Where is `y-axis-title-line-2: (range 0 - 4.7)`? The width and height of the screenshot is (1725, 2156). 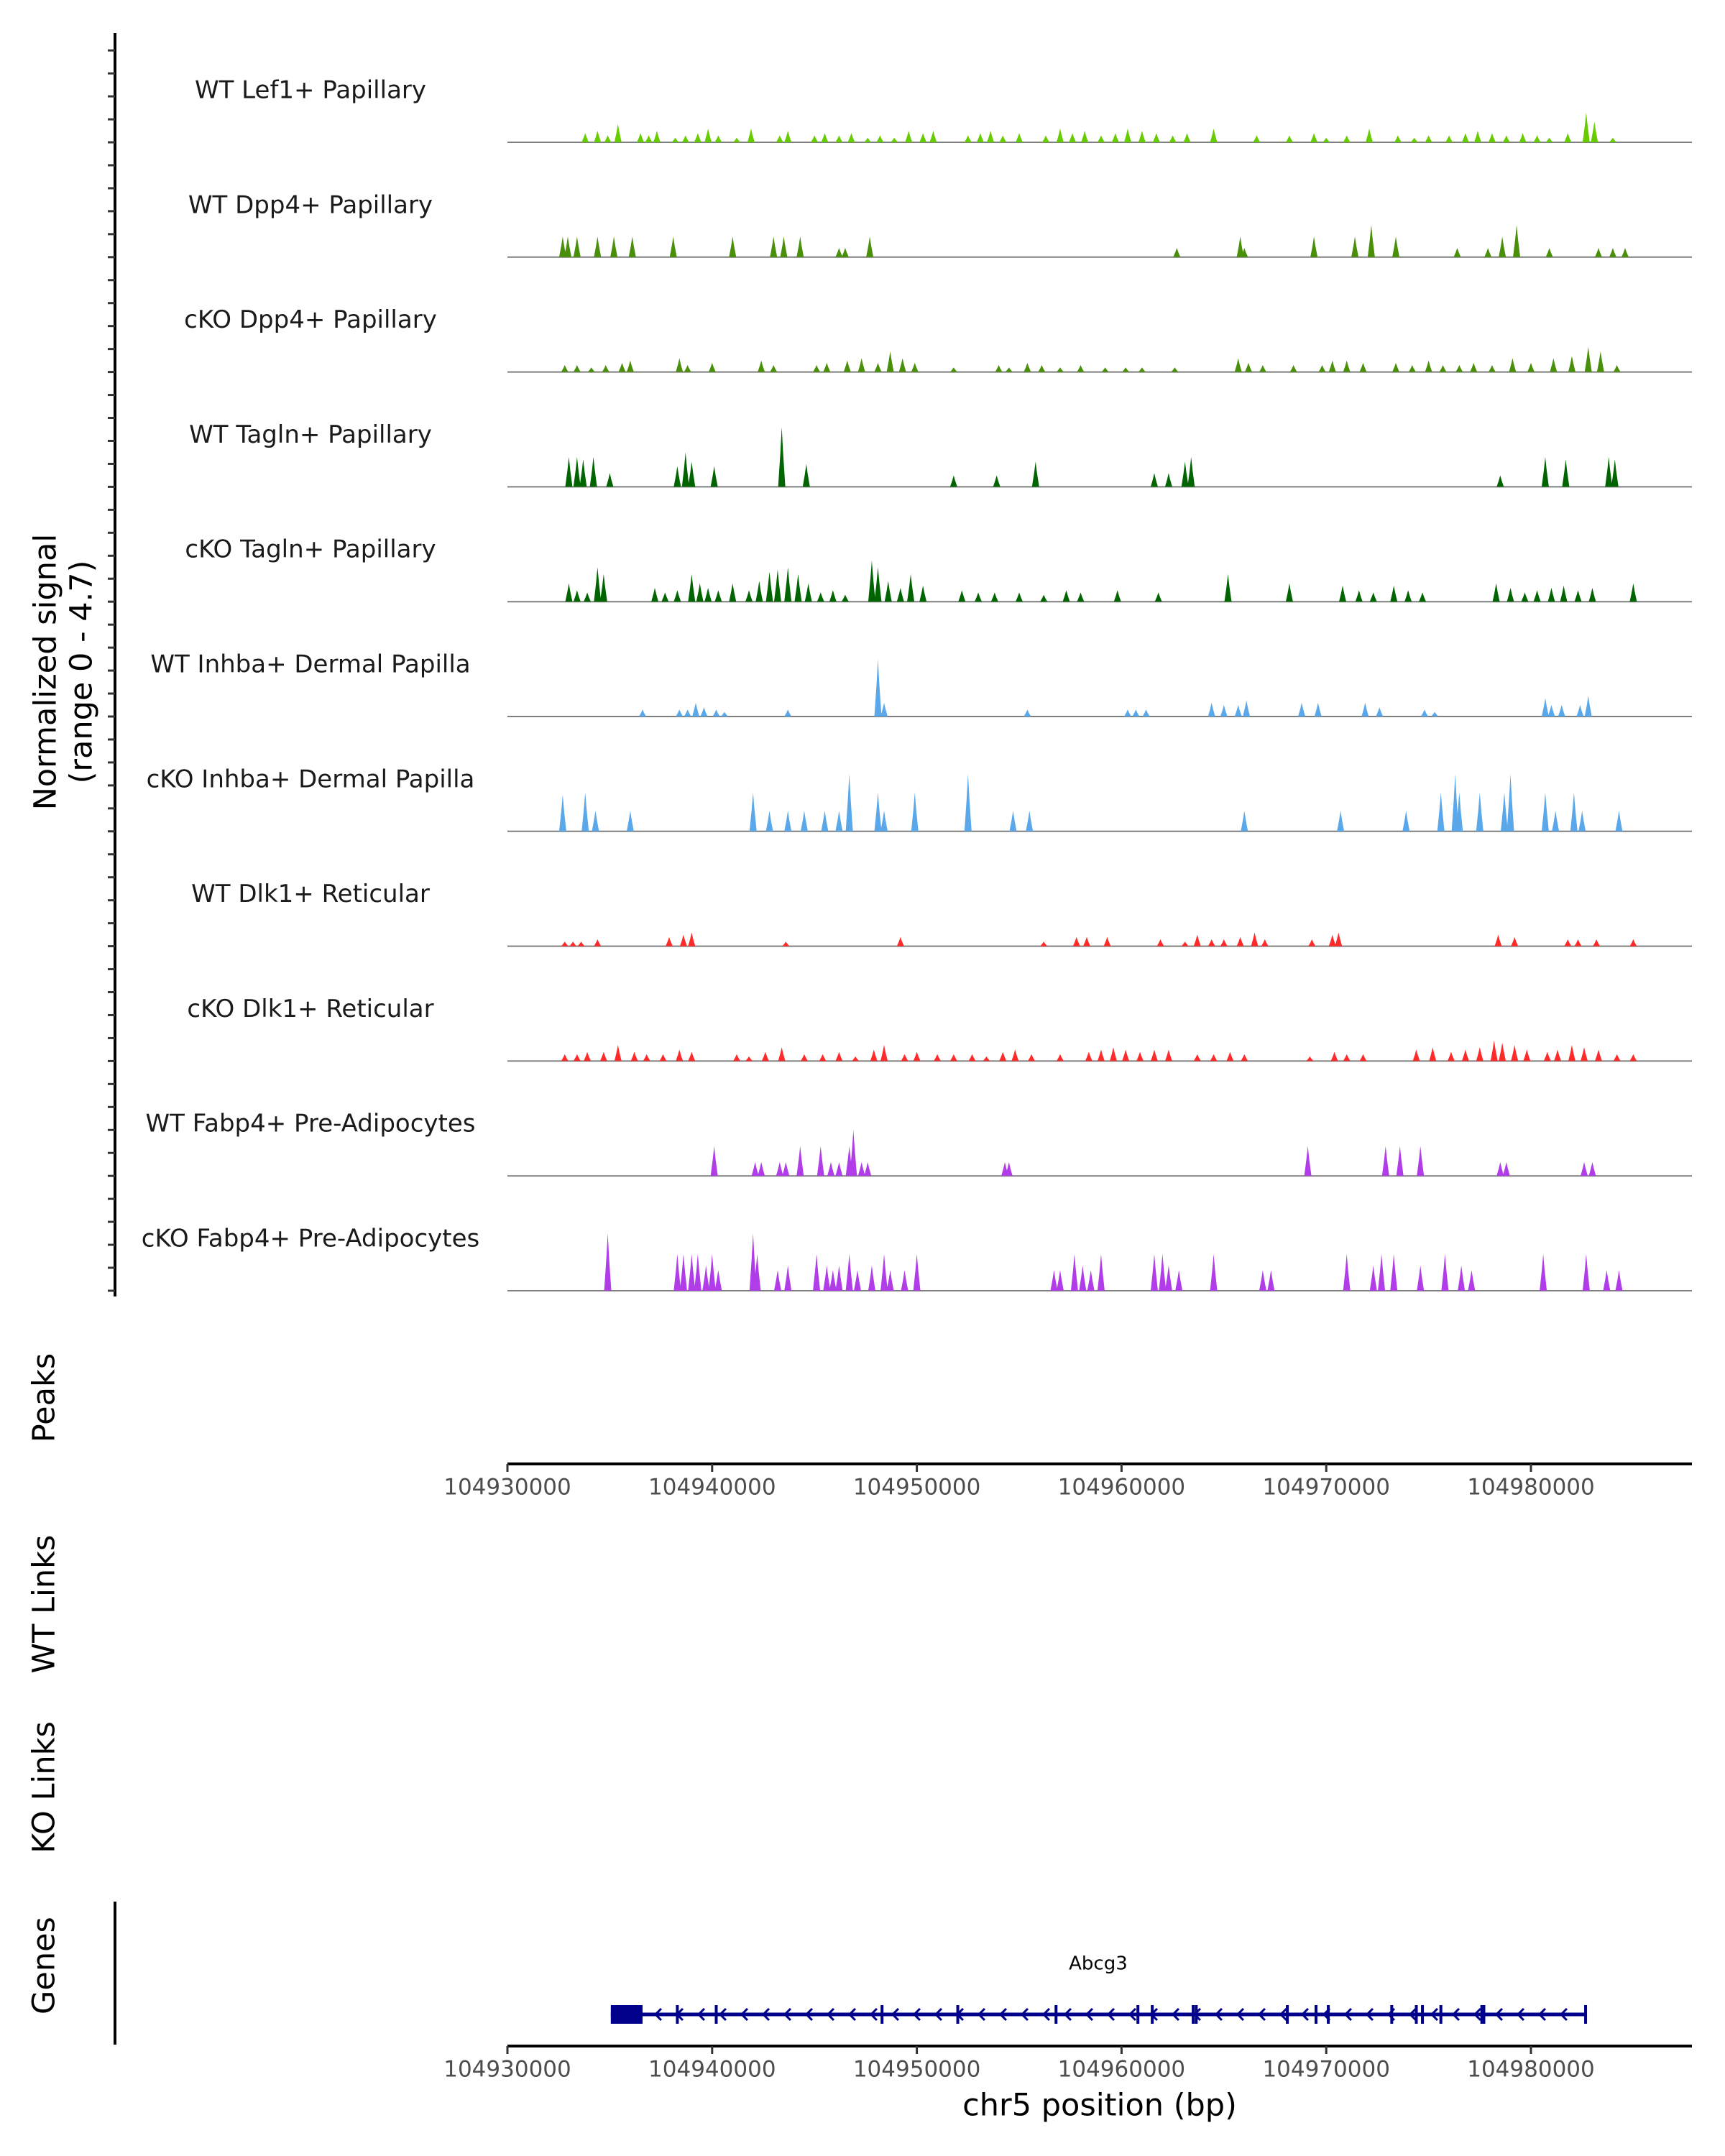
y-axis-title-line-2: (range 0 - 4.7) is located at coordinates (82, 673).